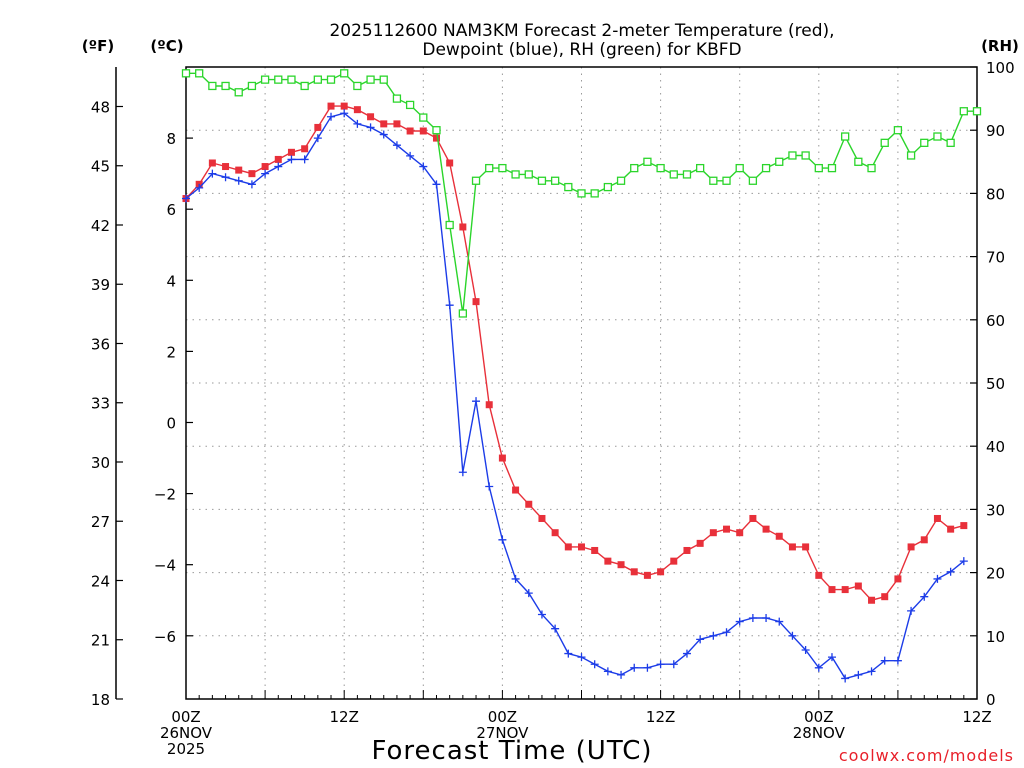 Image resolution: width=1024 pixels, height=768 pixels. I want to click on rh-tick-label: 40, so click(995, 447).